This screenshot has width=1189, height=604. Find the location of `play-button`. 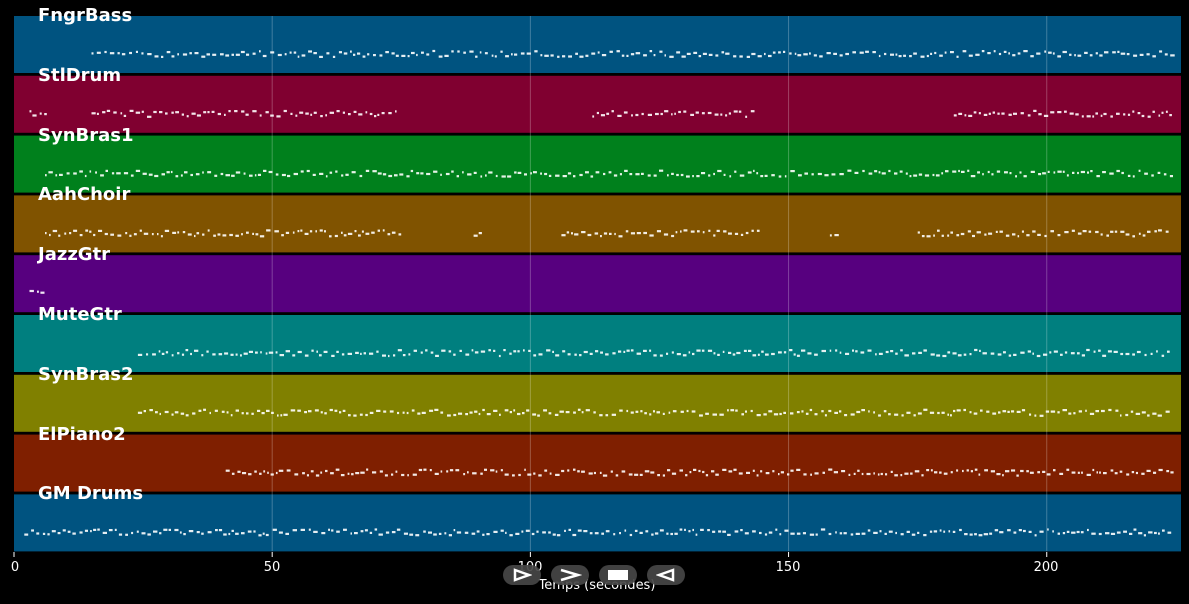

play-button is located at coordinates (522, 575).